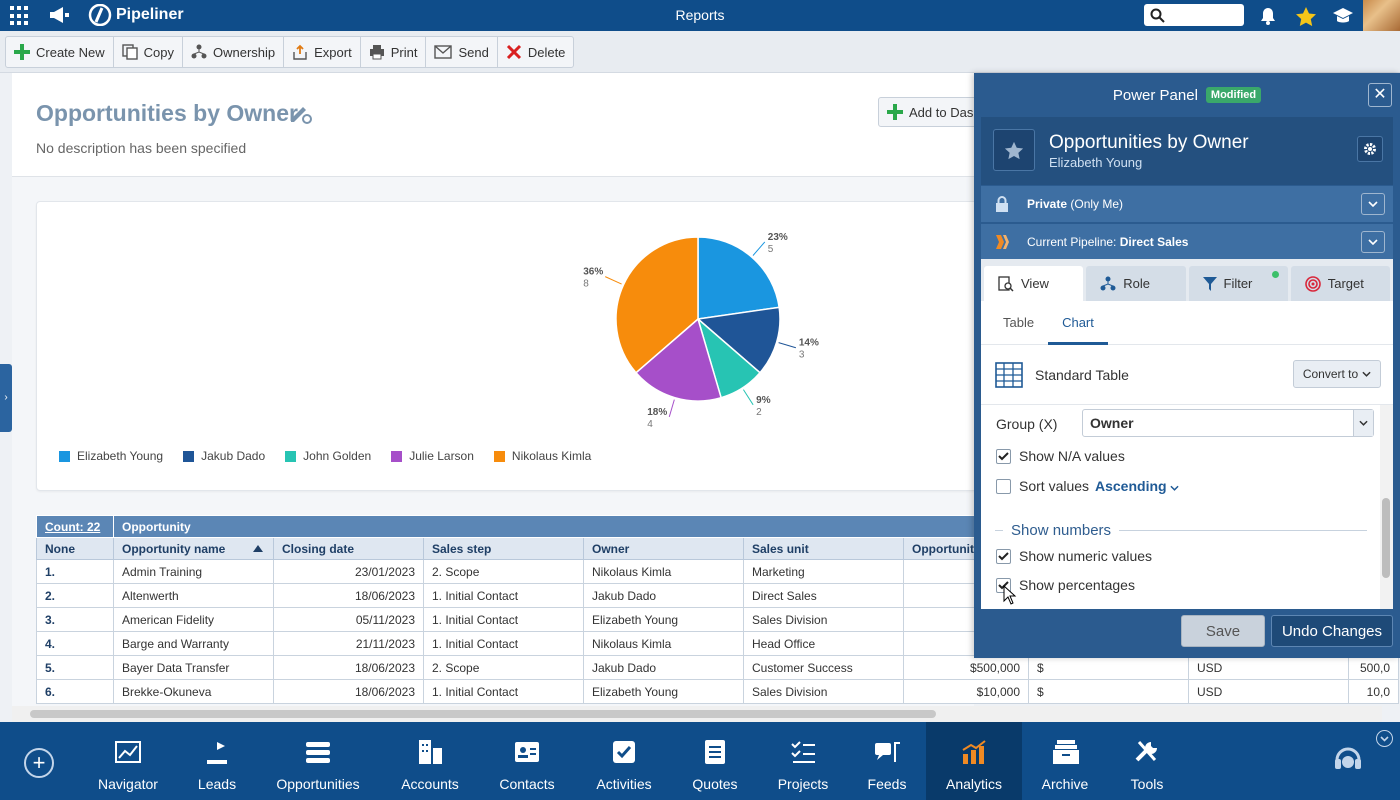 The height and width of the screenshot is (800, 1400). What do you see at coordinates (1380, 95) in the screenshot?
I see `close-panel-button: ✕` at bounding box center [1380, 95].